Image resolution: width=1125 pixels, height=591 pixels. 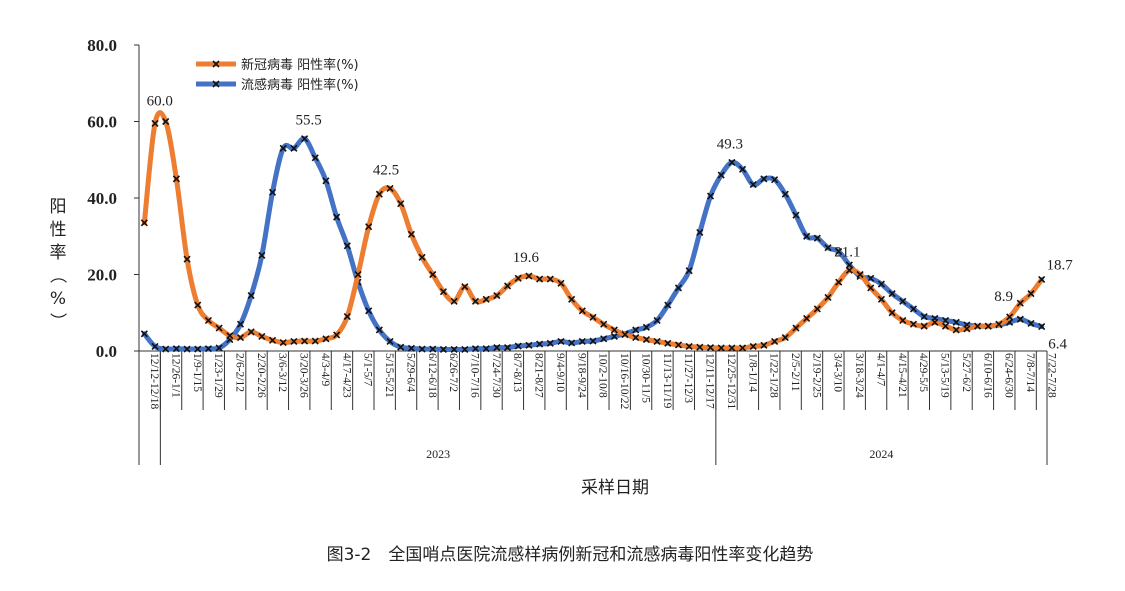 What do you see at coordinates (1003, 297) in the screenshot?
I see `data-label: 8.9` at bounding box center [1003, 297].